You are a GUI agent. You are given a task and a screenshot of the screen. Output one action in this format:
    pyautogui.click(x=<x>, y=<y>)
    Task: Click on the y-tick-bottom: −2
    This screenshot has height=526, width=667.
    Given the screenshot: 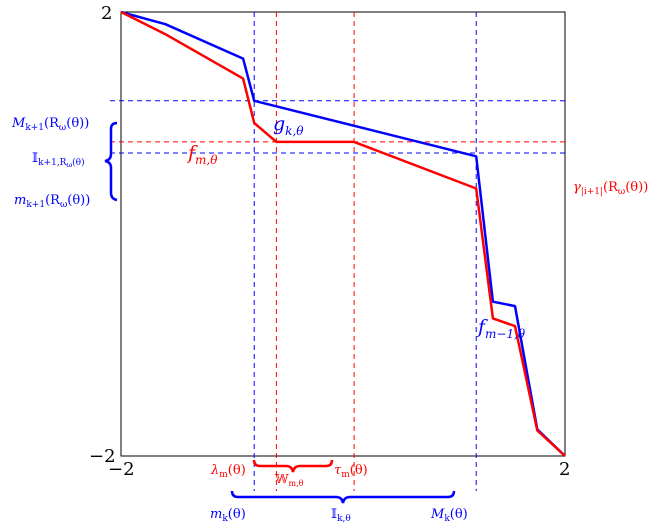 What is the action you would take?
    pyautogui.click(x=102, y=456)
    